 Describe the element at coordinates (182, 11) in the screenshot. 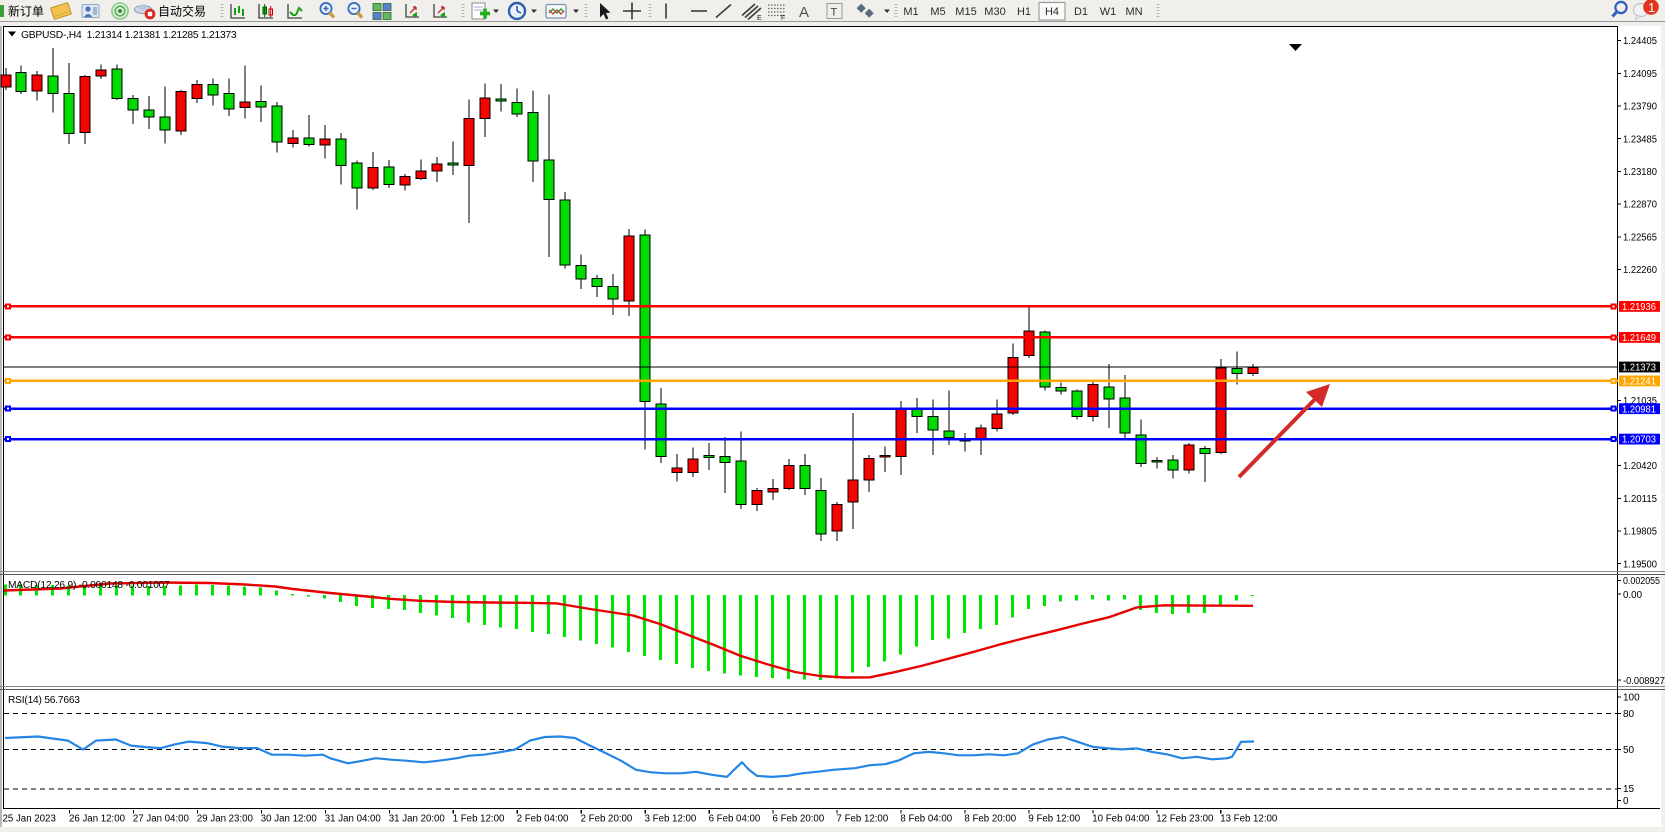

I see `svg-text: 自动交易` at that location.